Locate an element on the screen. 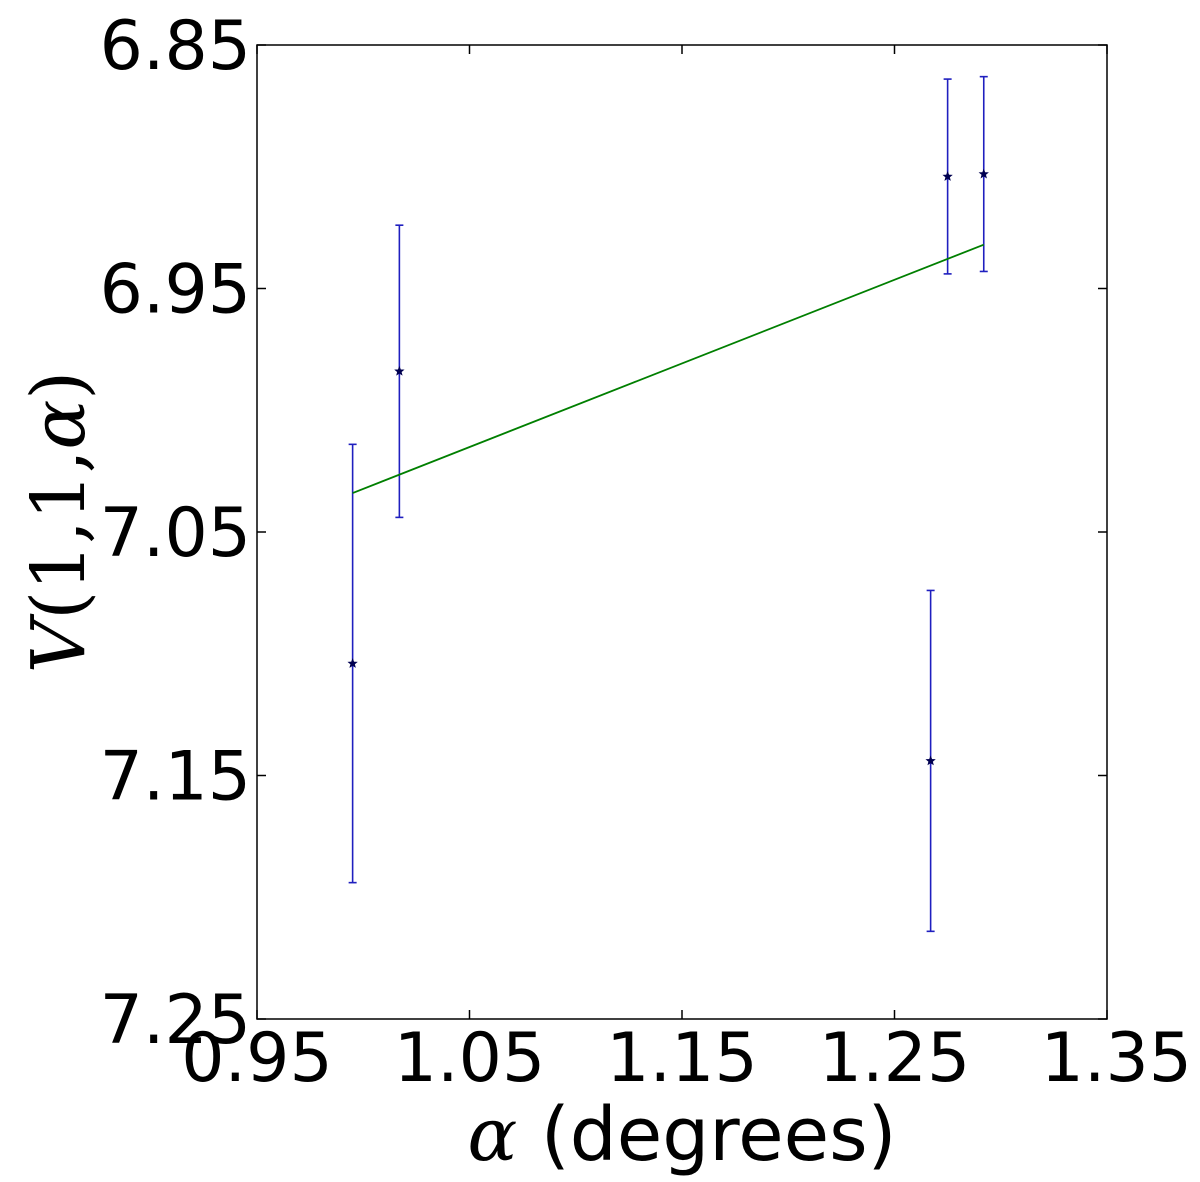 This screenshot has width=1200, height=1182. x-axis-label-symbol: α is located at coordinates (492, 1135).